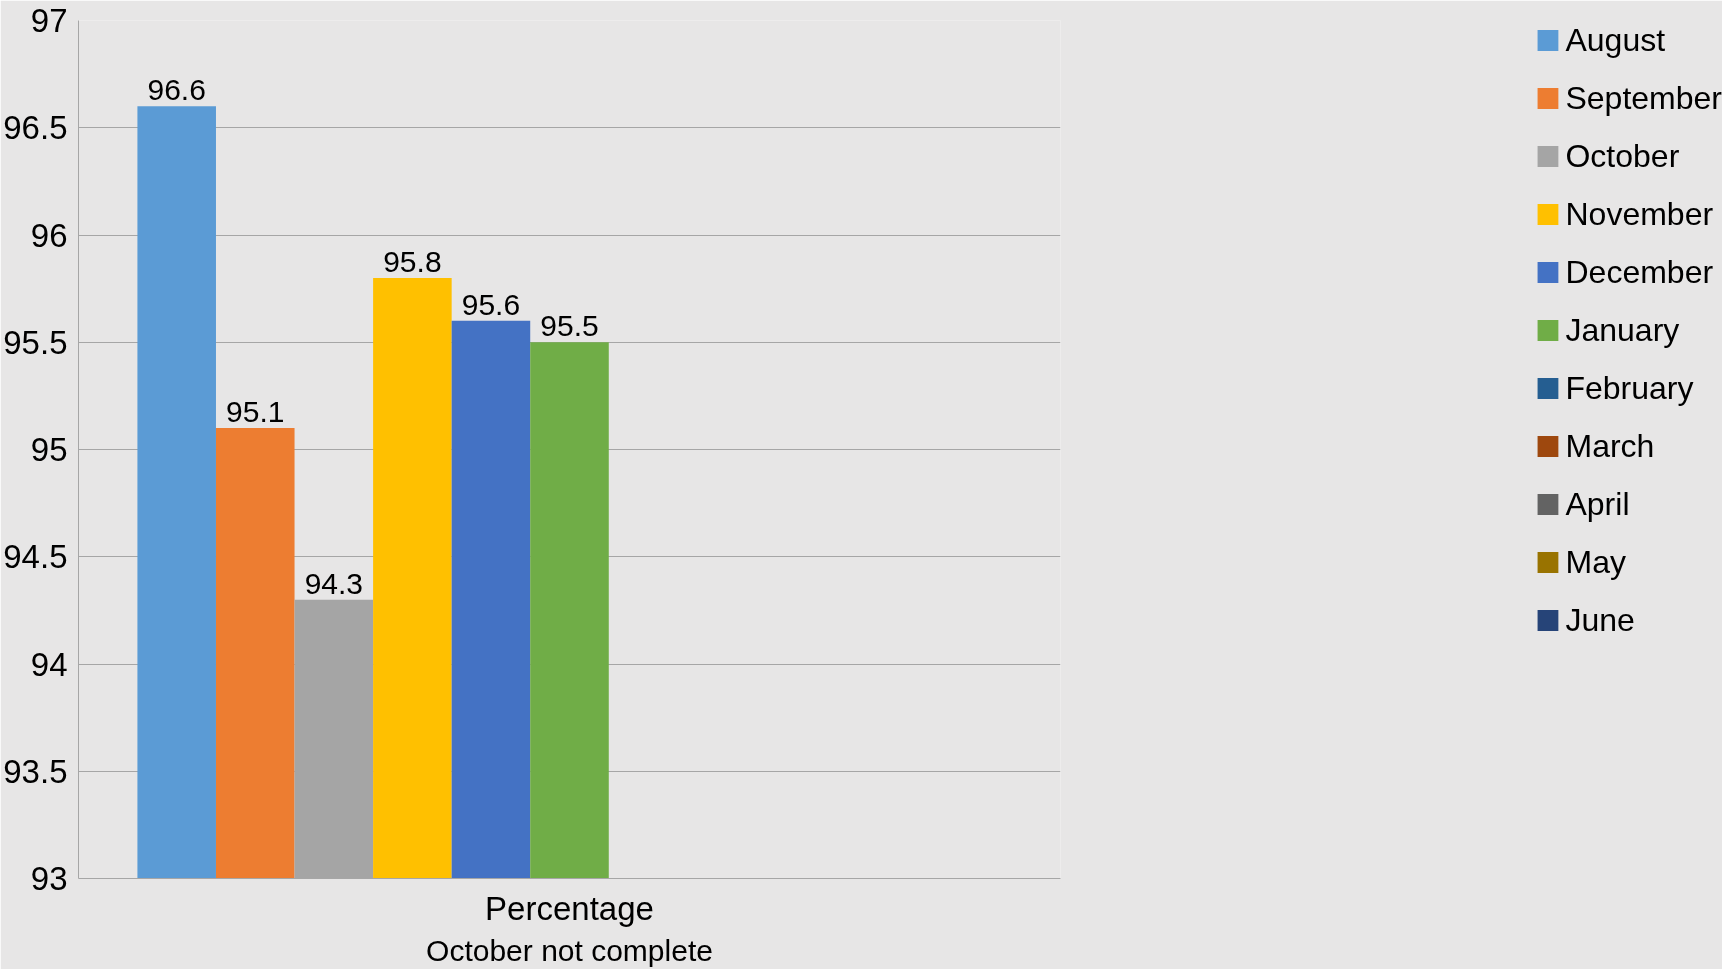 The width and height of the screenshot is (1722, 969). I want to click on x-axis-title: October not complete, so click(569, 950).